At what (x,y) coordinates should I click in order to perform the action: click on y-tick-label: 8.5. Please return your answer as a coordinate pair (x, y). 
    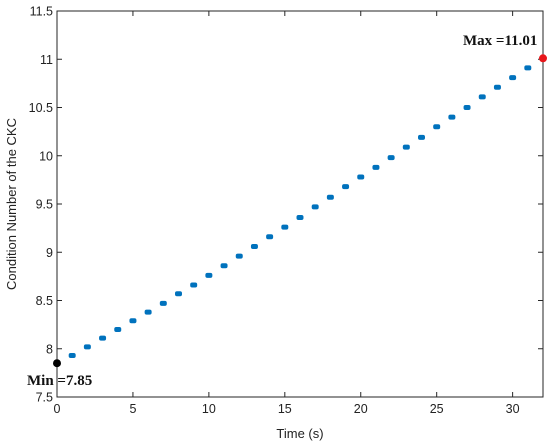
    Looking at the image, I should click on (44, 301).